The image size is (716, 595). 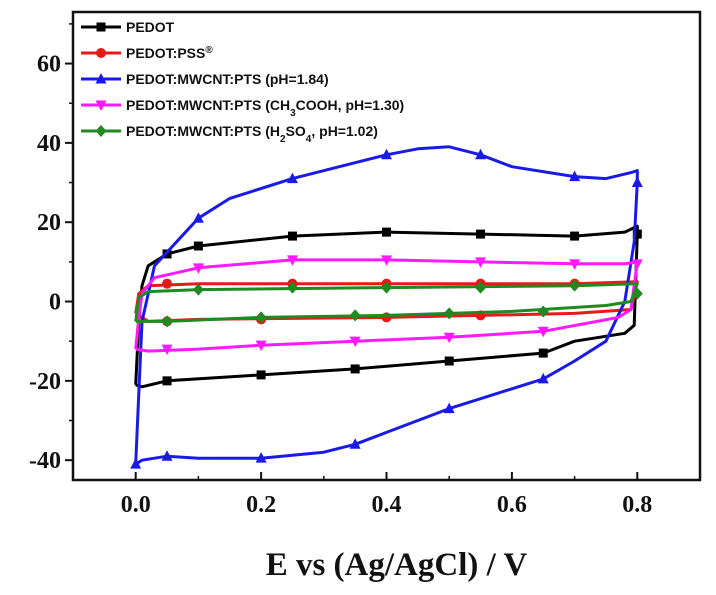 What do you see at coordinates (203, 131) in the screenshot?
I see `legend-label-part: PEDOT:MWCNT:PTS (H` at bounding box center [203, 131].